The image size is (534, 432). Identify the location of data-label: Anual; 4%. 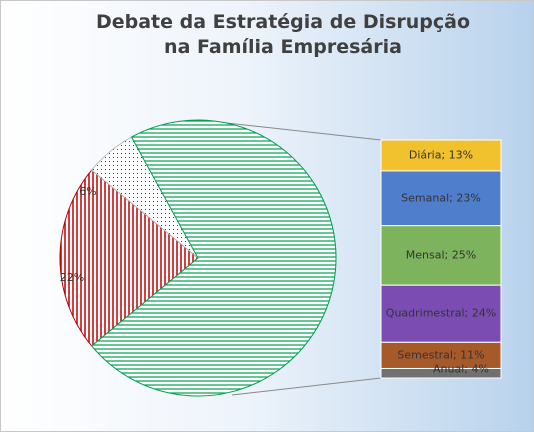
(461, 368).